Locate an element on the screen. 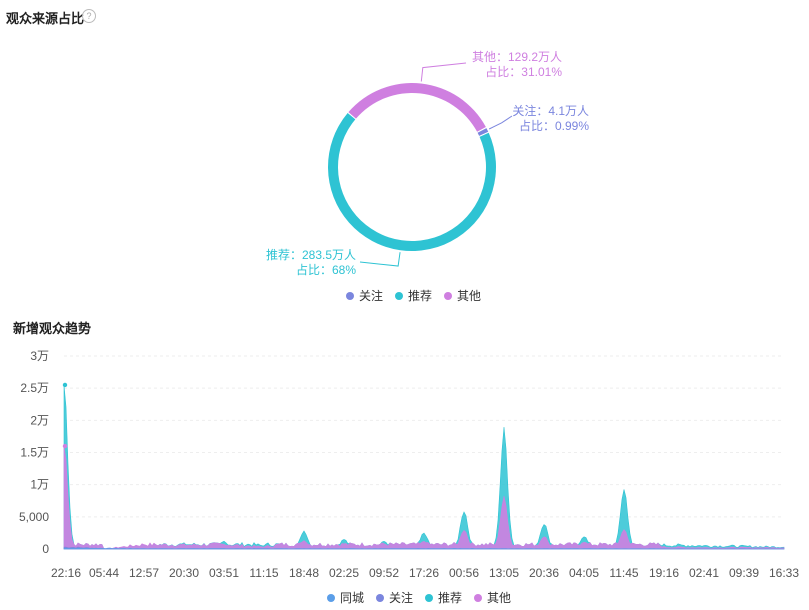  x-tick-label-11: 13:05 is located at coordinates (504, 573).